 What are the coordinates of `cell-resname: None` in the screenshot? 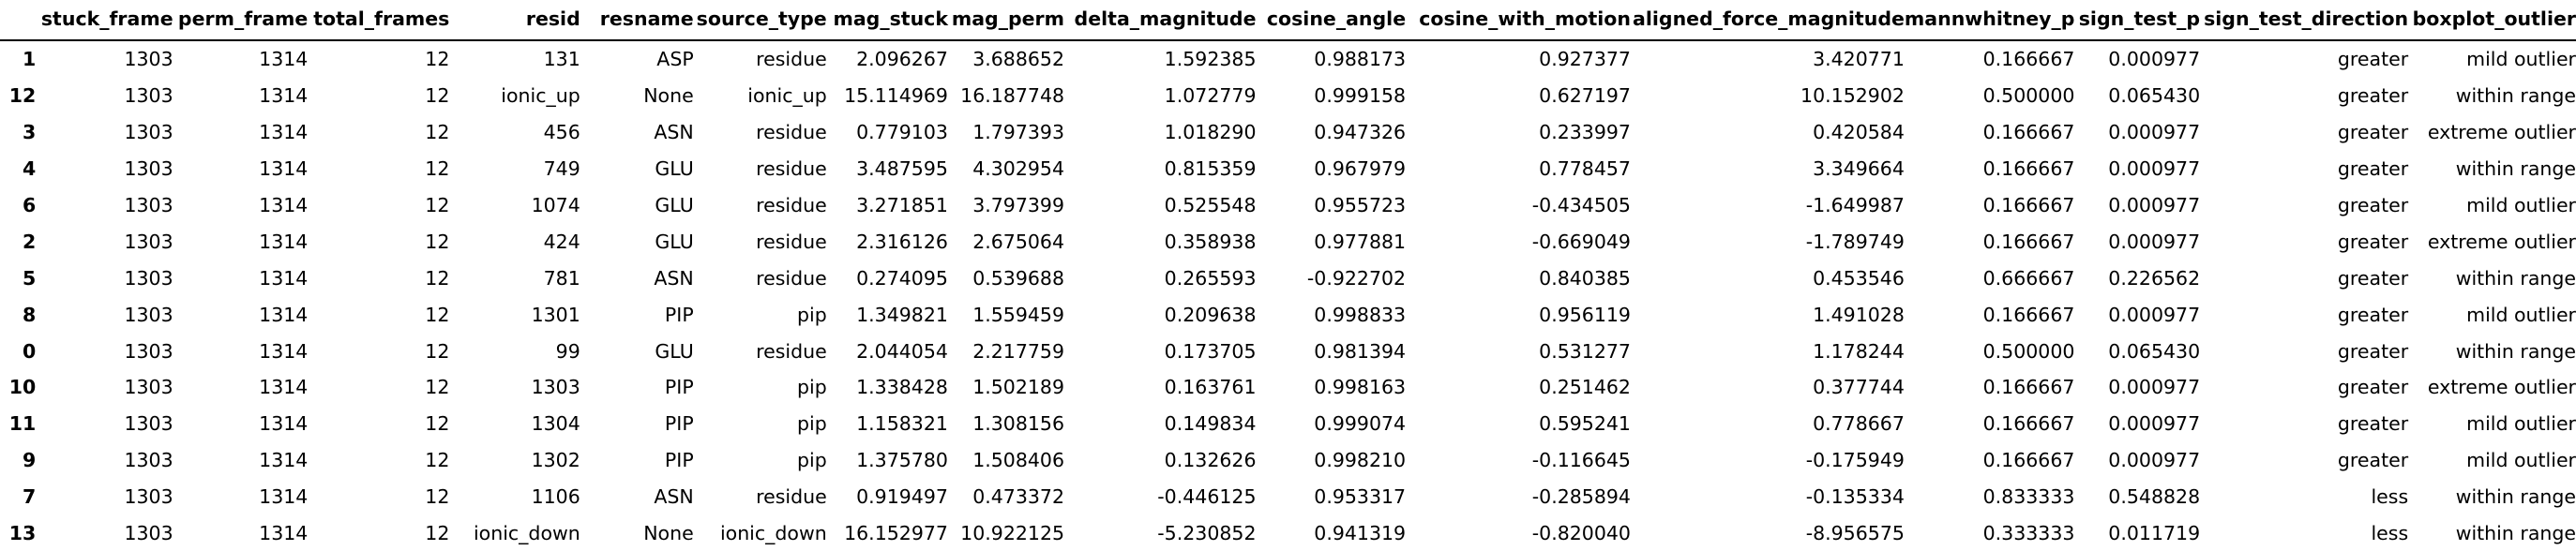 It's located at (668, 96).